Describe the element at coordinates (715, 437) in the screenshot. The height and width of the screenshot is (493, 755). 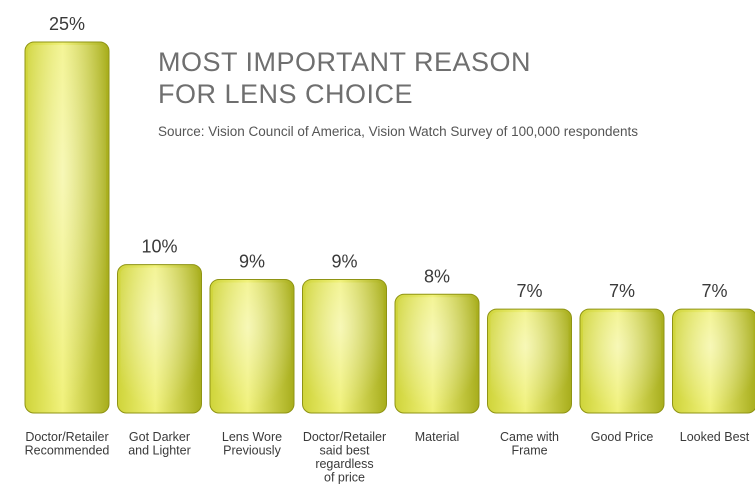
I see `category-label: Looked Best` at that location.